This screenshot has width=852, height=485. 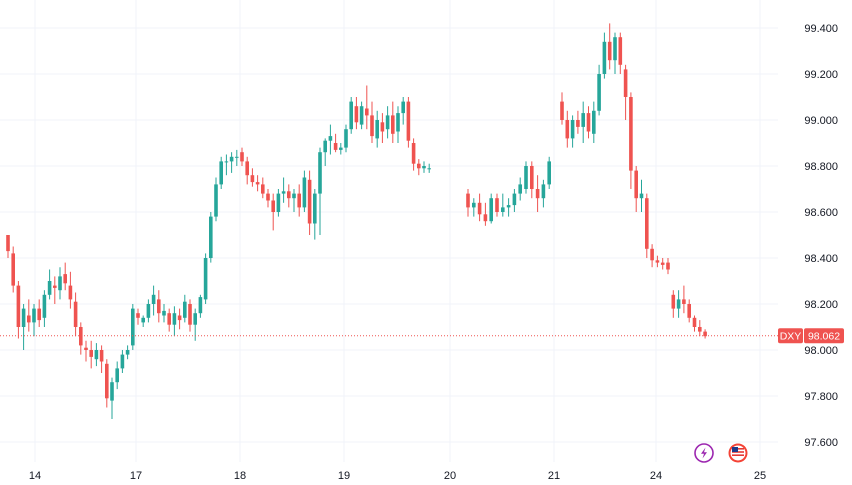 I want to click on time-axis: 14 17 18 19 20 21 24 25, so click(x=397, y=476).